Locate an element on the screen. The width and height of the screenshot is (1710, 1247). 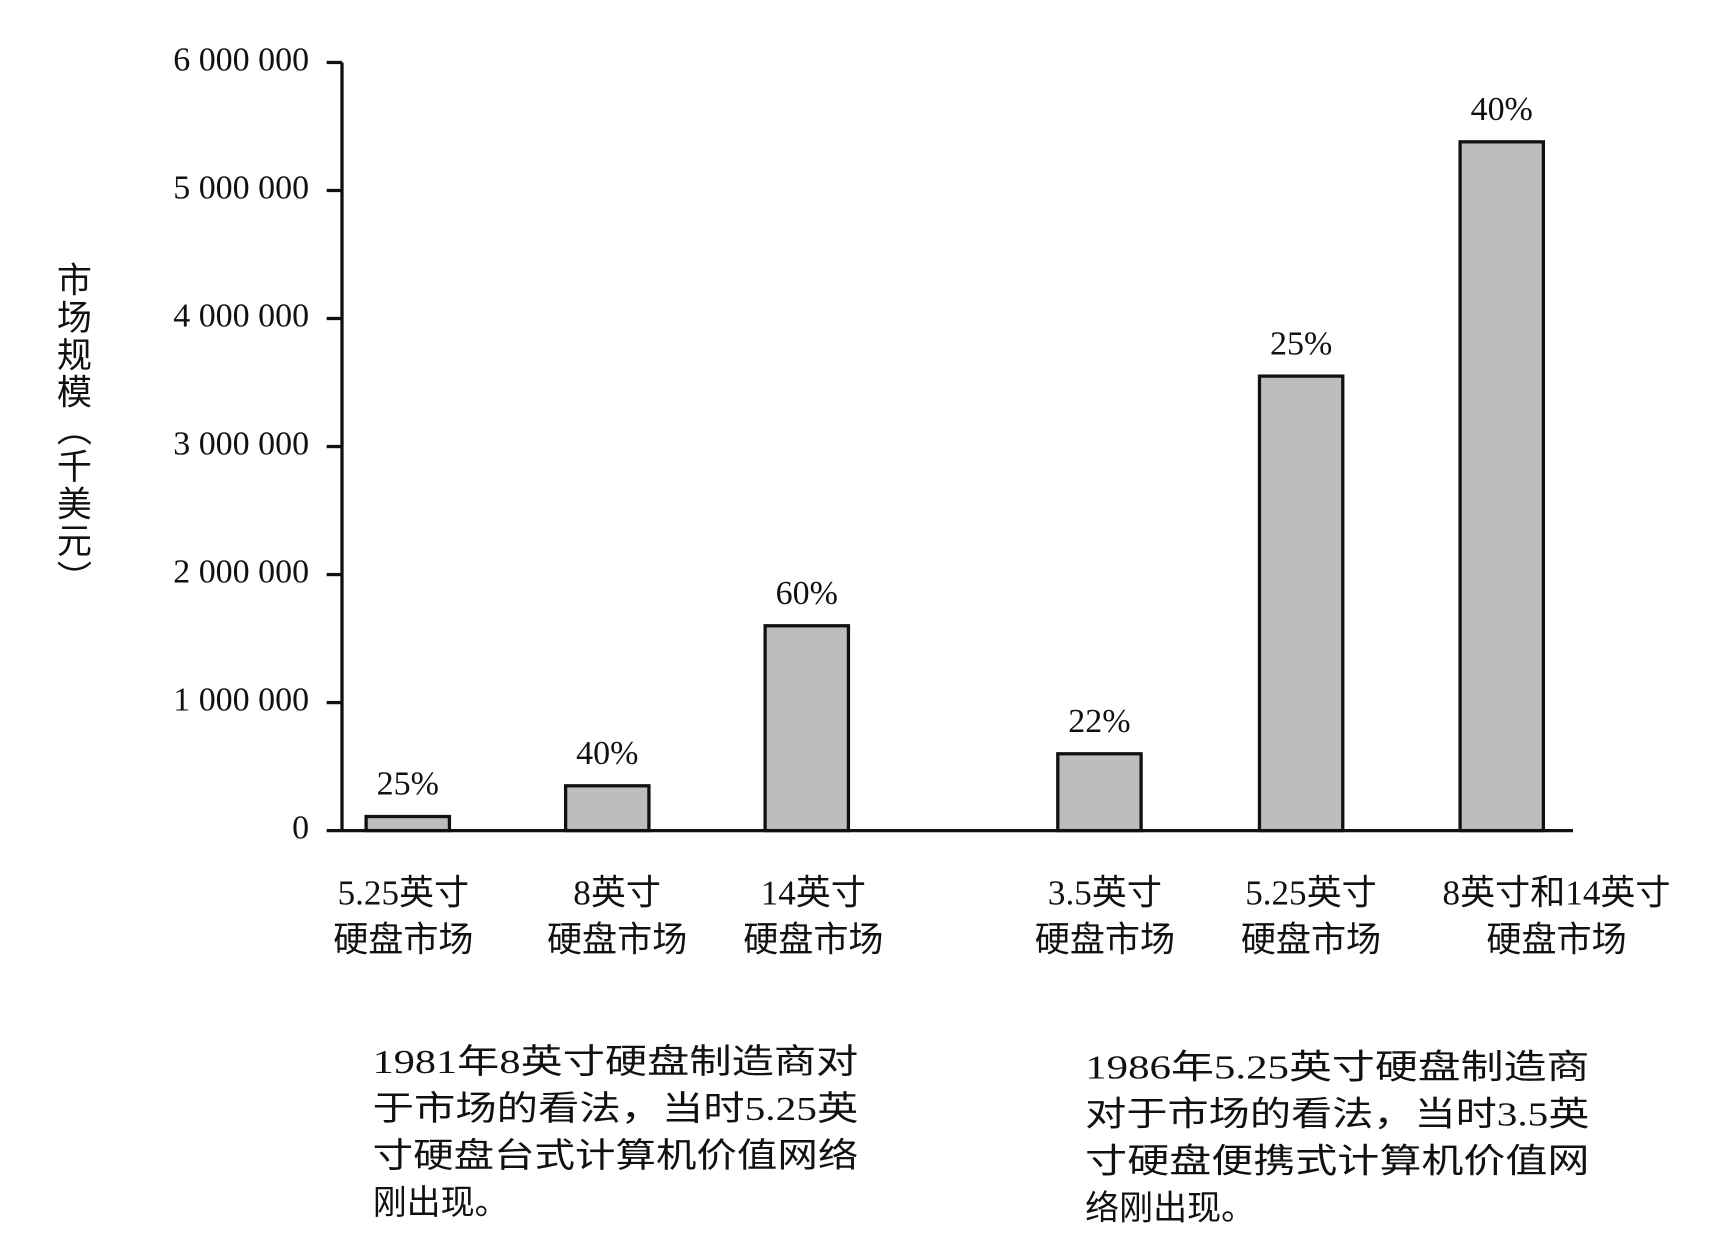
x-tick-label: 8英寸 is located at coordinates (617, 892).